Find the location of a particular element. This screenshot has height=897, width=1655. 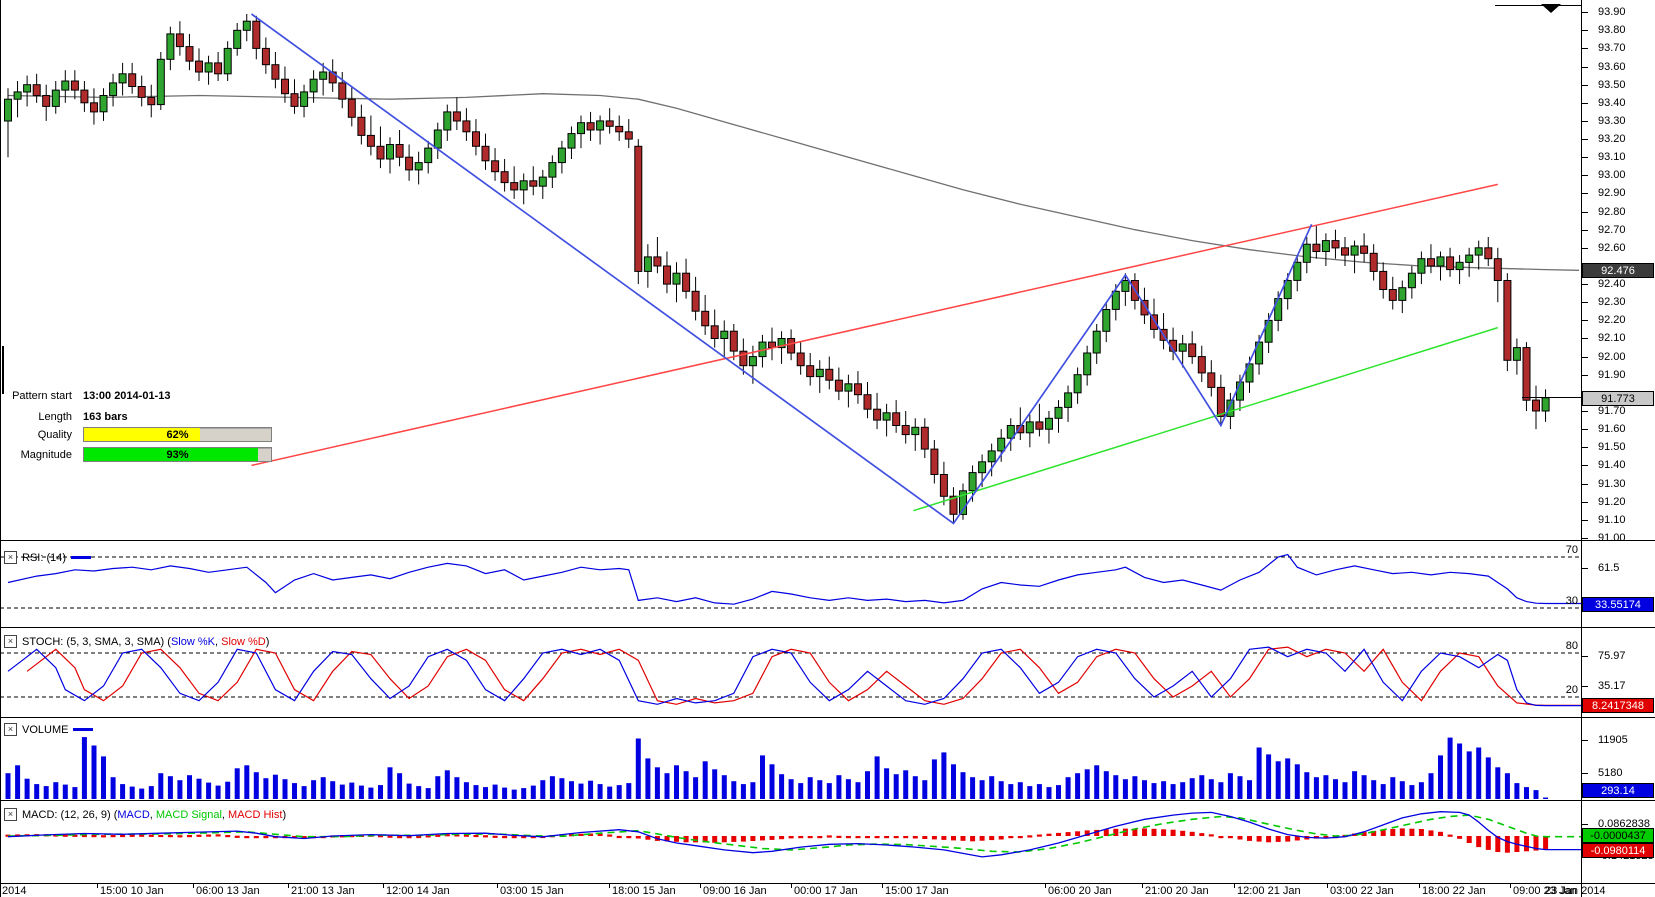

chart-shift-marker-icon is located at coordinates (1551, 8).